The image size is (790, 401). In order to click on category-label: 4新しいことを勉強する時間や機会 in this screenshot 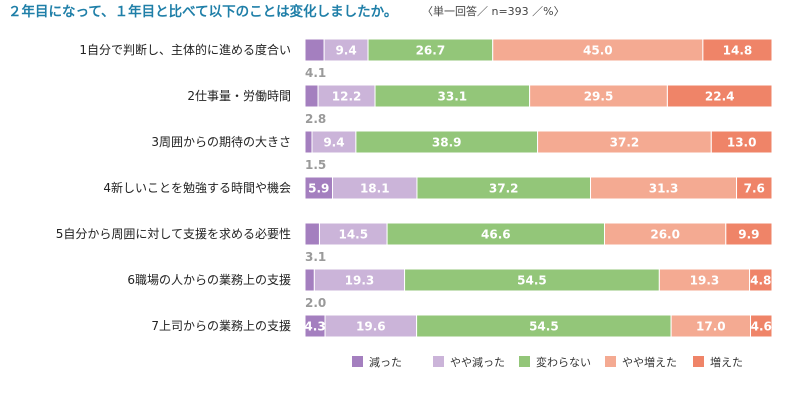, I will do `click(197, 187)`.